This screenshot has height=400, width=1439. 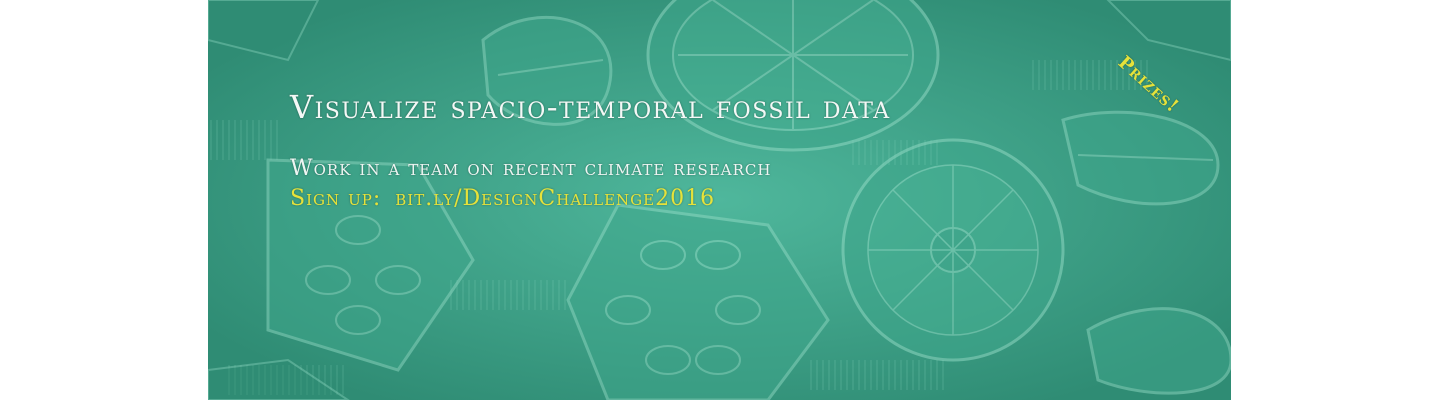 I want to click on signup-line: Sign up: bit.ly/DesignChallenge2016, so click(x=502, y=198).